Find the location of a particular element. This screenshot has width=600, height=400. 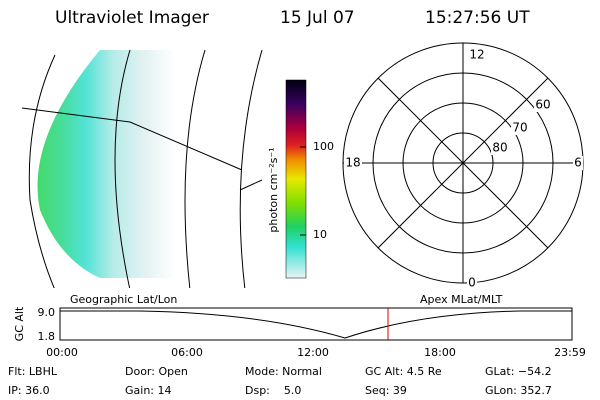

timeline-y-tick-label: 9.0 is located at coordinates (47, 312).